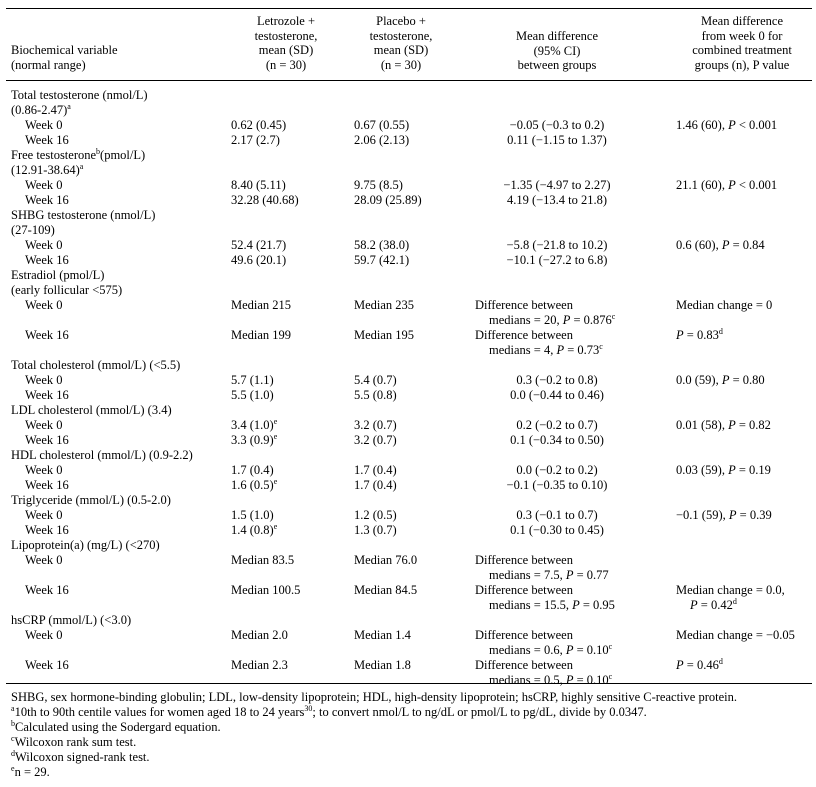 This screenshot has width=816, height=787. Describe the element at coordinates (724, 305) in the screenshot. I see `week0-difference: Median change = 0` at that location.